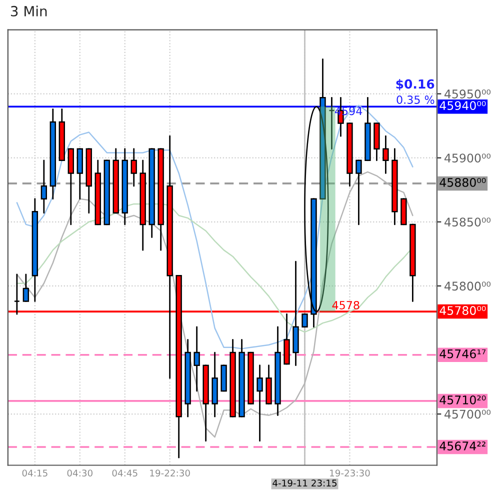  I want to click on y-tick-label: 45900⁰⁰, so click(467, 158).